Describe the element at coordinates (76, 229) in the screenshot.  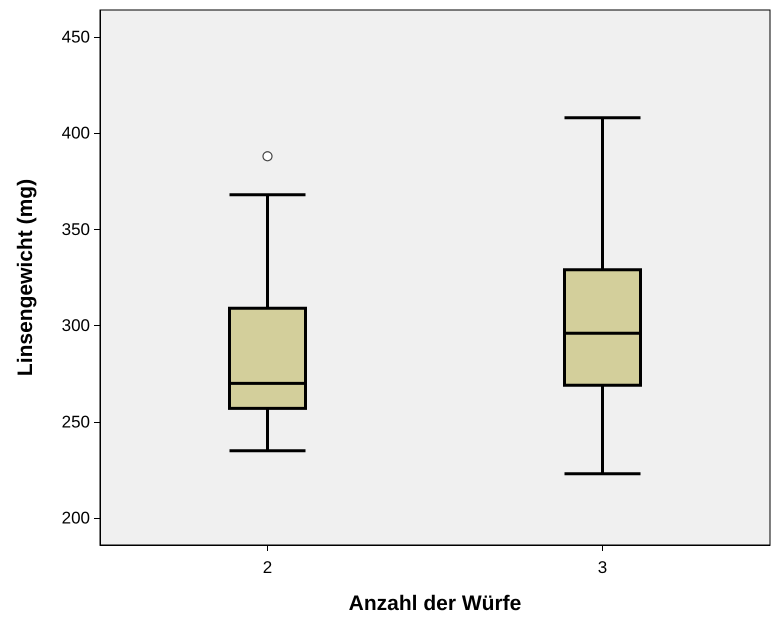
I see `y-tick-label: 350` at that location.